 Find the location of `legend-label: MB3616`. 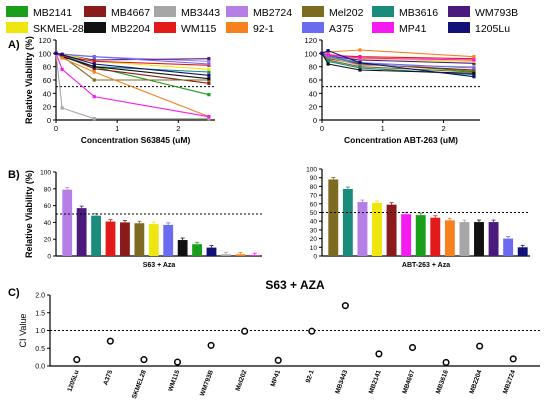

legend-label: MB3616 is located at coordinates (418, 13).